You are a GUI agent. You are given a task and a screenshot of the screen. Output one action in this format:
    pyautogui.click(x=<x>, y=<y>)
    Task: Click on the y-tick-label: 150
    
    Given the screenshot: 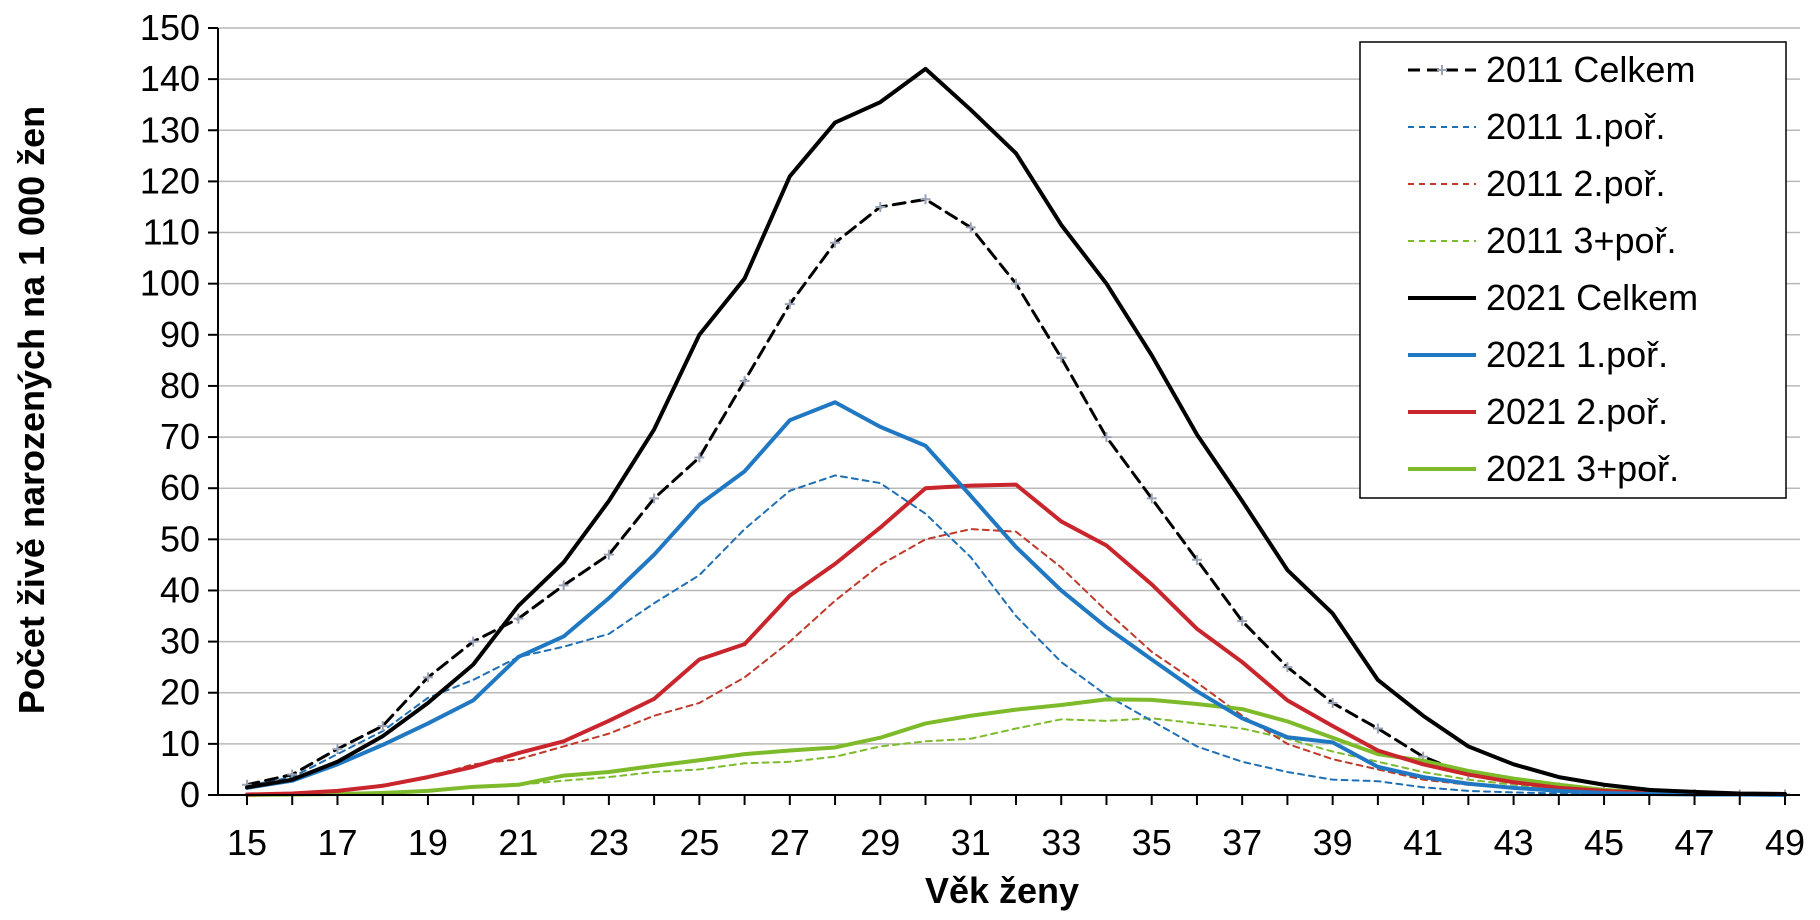 What is the action you would take?
    pyautogui.click(x=170, y=27)
    